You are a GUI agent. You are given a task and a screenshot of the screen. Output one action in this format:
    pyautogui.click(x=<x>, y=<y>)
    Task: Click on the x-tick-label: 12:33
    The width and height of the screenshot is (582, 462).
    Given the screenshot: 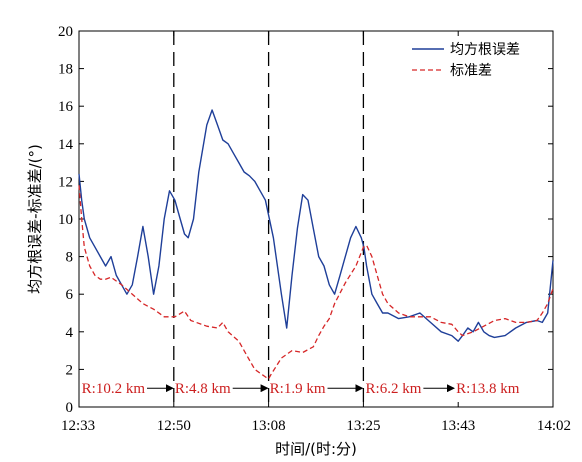 What is the action you would take?
    pyautogui.click(x=78, y=426)
    